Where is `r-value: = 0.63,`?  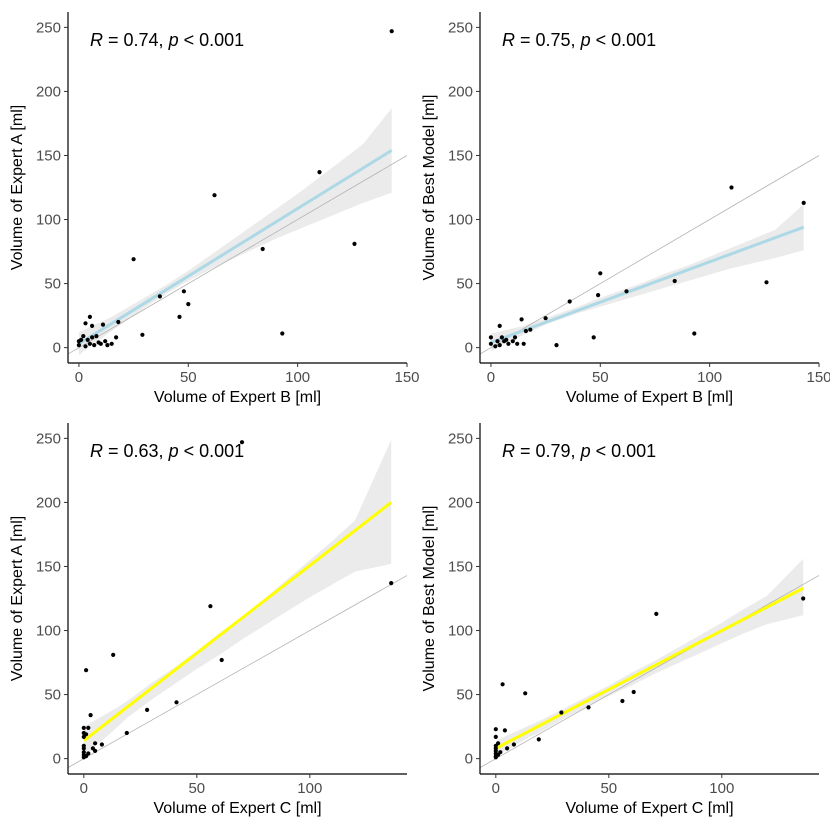 r-value: = 0.63, is located at coordinates (136, 451).